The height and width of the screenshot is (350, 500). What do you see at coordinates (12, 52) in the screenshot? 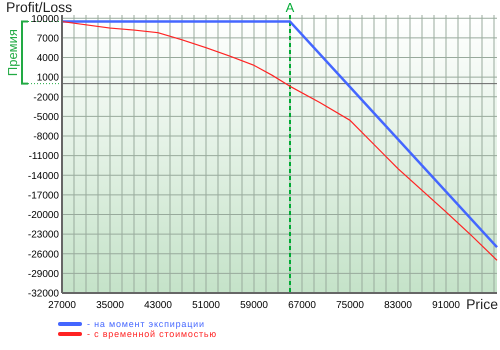
I see `text: Премия` at bounding box center [12, 52].